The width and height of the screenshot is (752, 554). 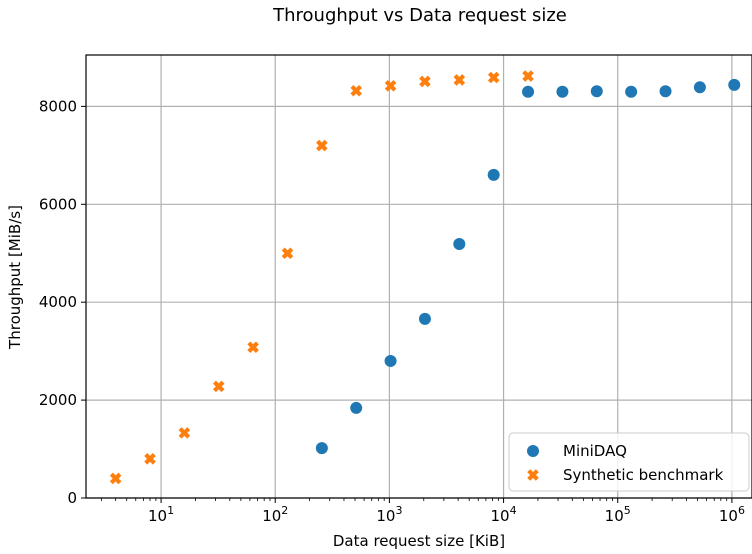 What do you see at coordinates (618, 514) in the screenshot?
I see `x-tick-label: 10⁵` at bounding box center [618, 514].